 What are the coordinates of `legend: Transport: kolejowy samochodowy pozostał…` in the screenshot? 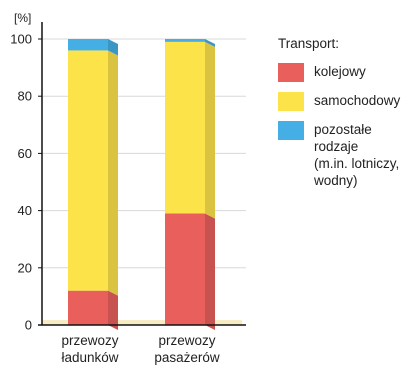 It's located at (347, 117).